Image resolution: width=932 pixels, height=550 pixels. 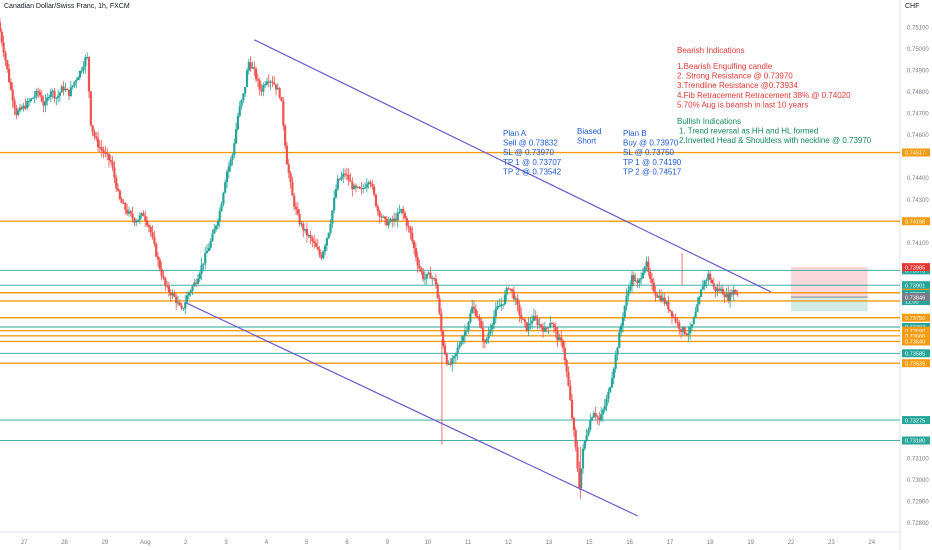 I want to click on y-tick-label: 0.75100, so click(x=918, y=28).